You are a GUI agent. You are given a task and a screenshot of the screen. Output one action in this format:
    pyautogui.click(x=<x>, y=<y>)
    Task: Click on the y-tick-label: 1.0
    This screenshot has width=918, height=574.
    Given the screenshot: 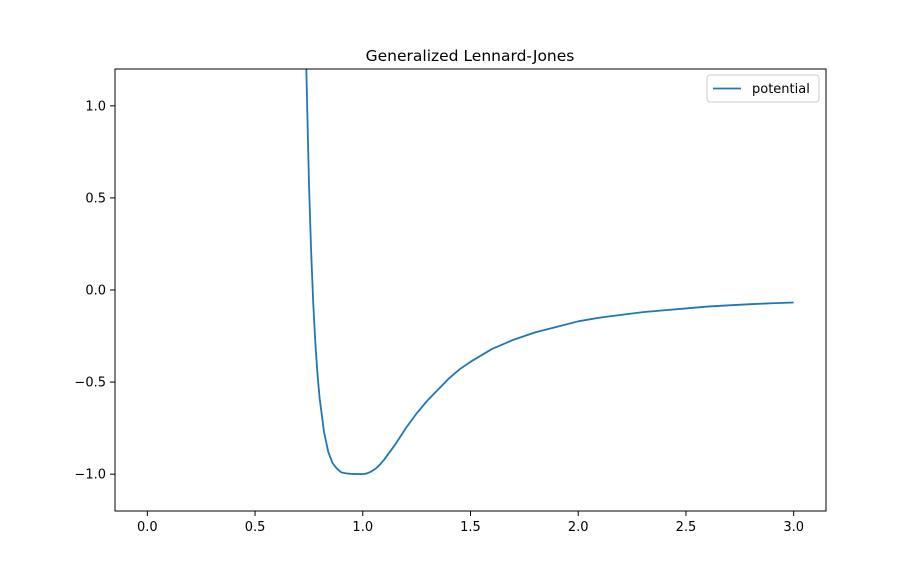 What is the action you would take?
    pyautogui.click(x=95, y=106)
    